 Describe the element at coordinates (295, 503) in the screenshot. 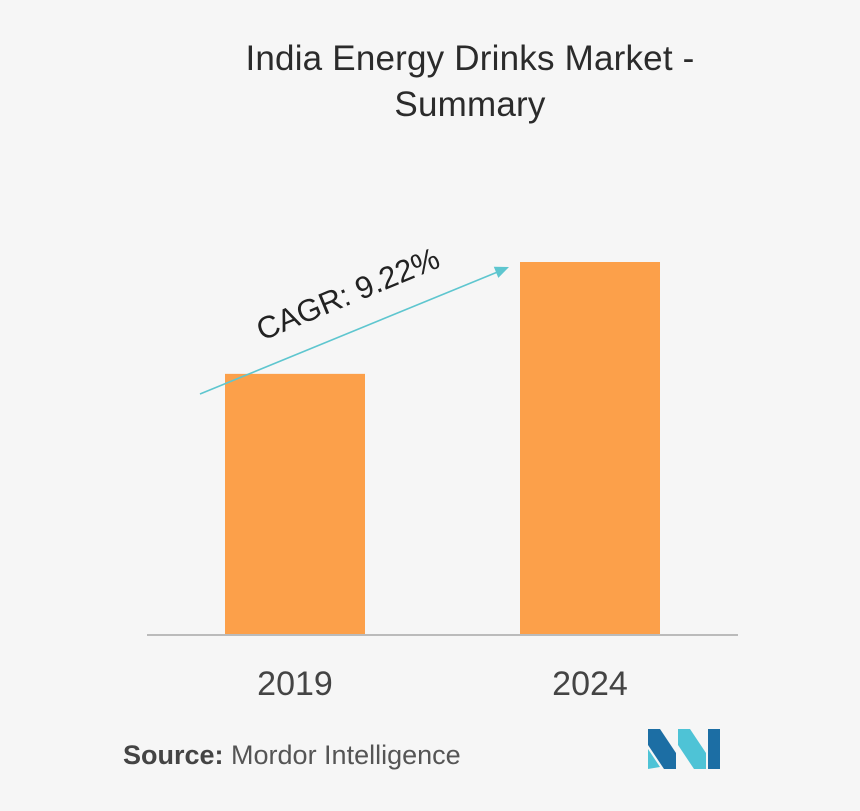

I see `bar-2019` at that location.